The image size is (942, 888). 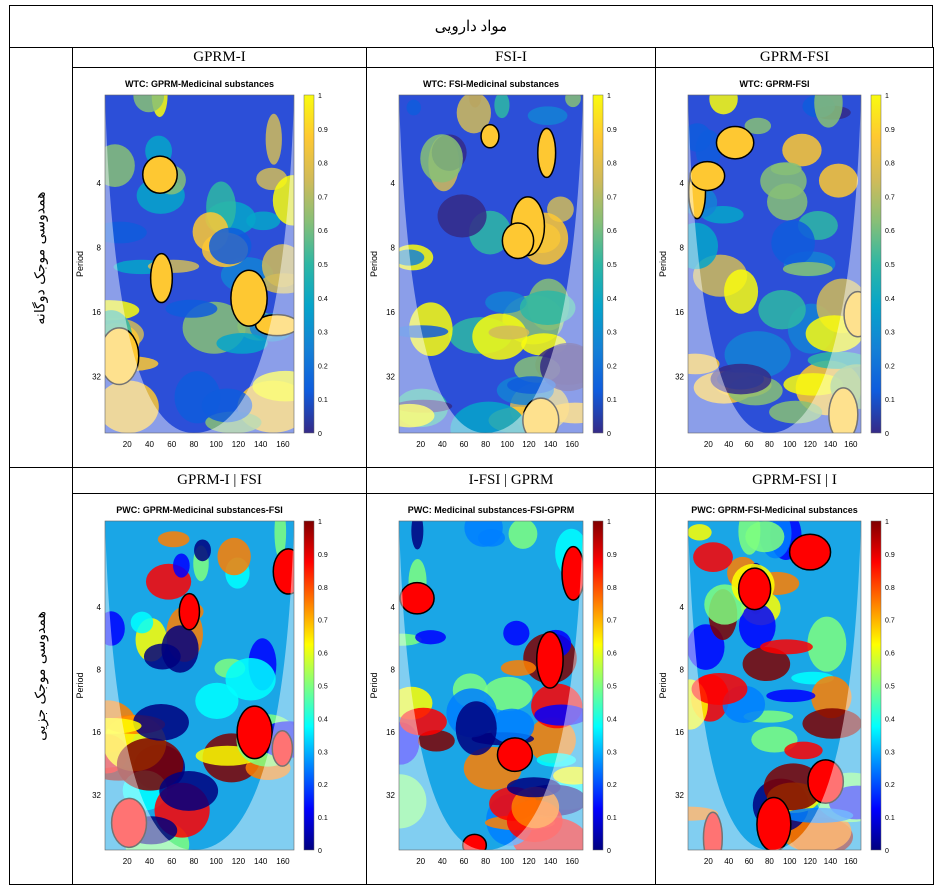 I want to click on plot-title: WTC: GPRM-Medicinal substances, so click(x=199, y=84).